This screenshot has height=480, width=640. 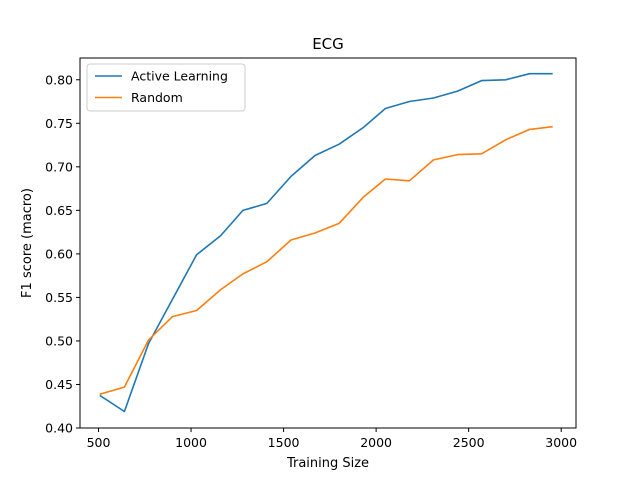 I want to click on x-tick-label: 3000, so click(x=561, y=442).